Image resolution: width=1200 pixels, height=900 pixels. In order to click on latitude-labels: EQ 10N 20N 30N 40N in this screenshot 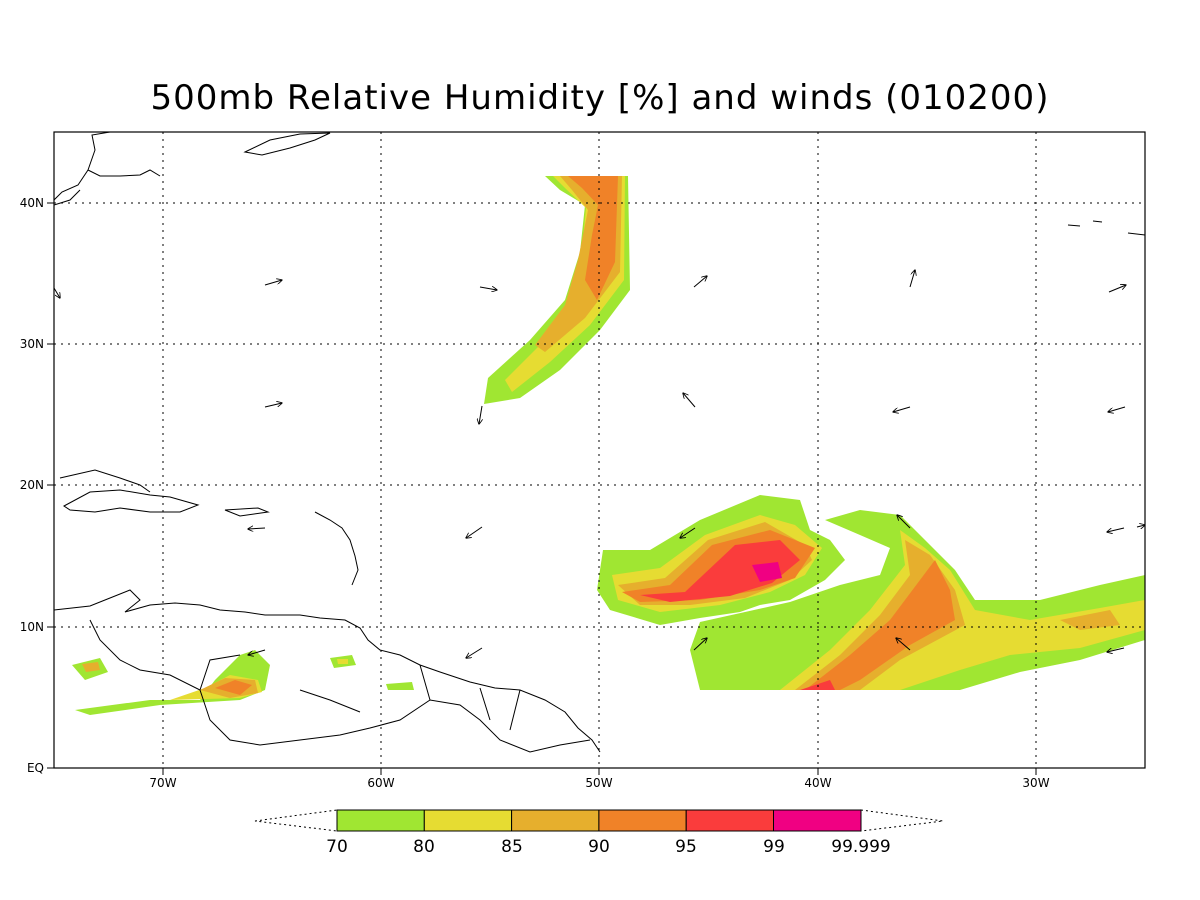, I will do `click(32, 485)`.